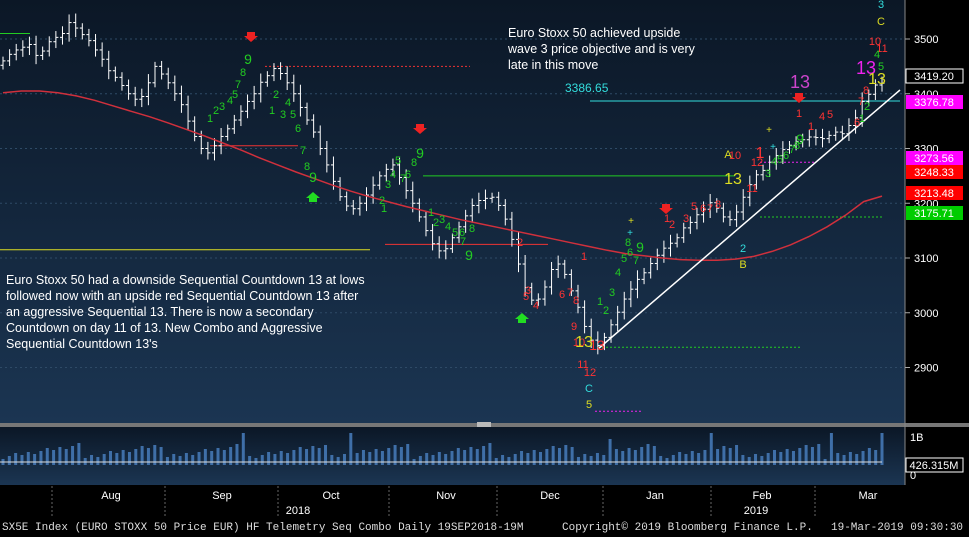 Image resolution: width=969 pixels, height=537 pixels. What do you see at coordinates (742, 265) in the screenshot?
I see `sequential-label-71: B` at bounding box center [742, 265].